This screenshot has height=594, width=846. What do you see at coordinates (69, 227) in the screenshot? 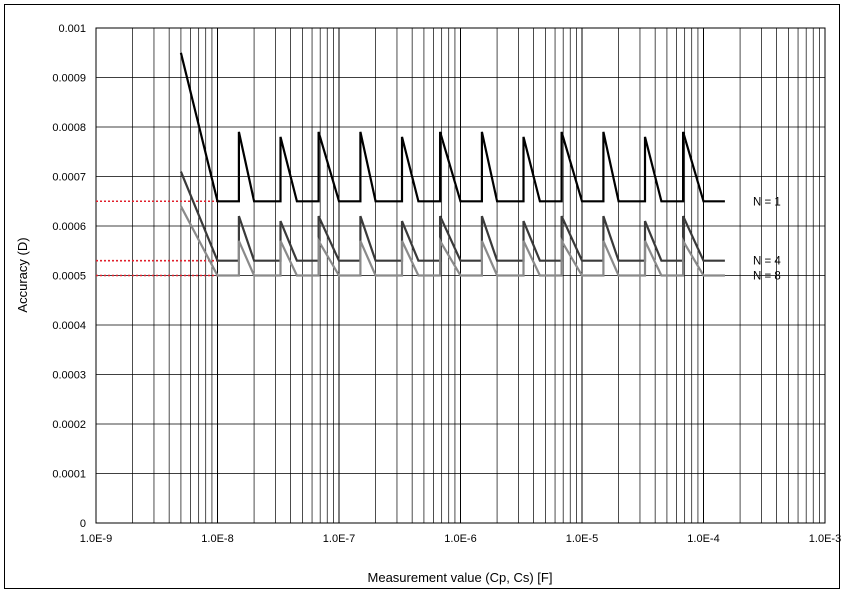
I see `y-tick-label: 0.0006` at bounding box center [69, 227].